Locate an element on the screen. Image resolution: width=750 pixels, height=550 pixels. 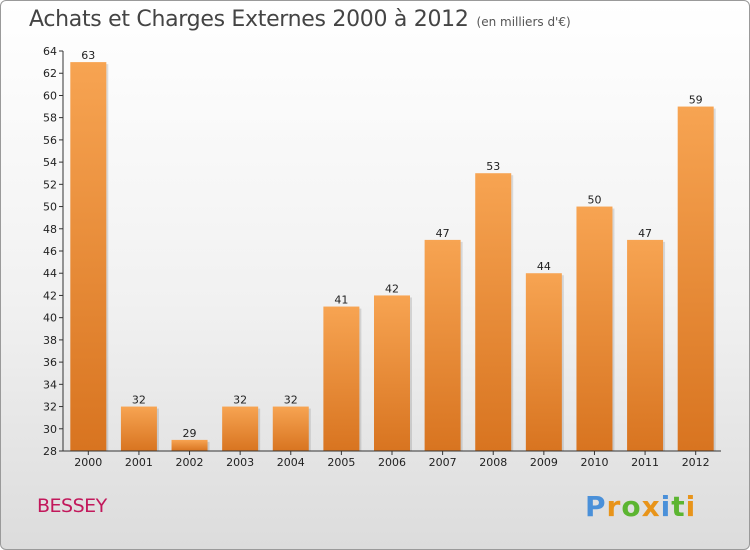
bar-2010 is located at coordinates (594, 328).